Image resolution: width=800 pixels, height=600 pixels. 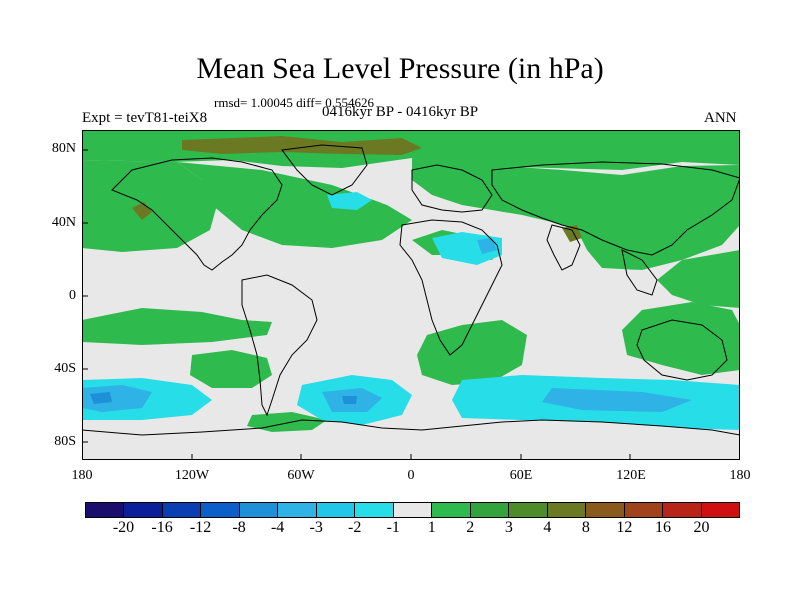 What do you see at coordinates (349, 201) in the screenshot?
I see `cyan-north-pacific-blob` at bounding box center [349, 201].